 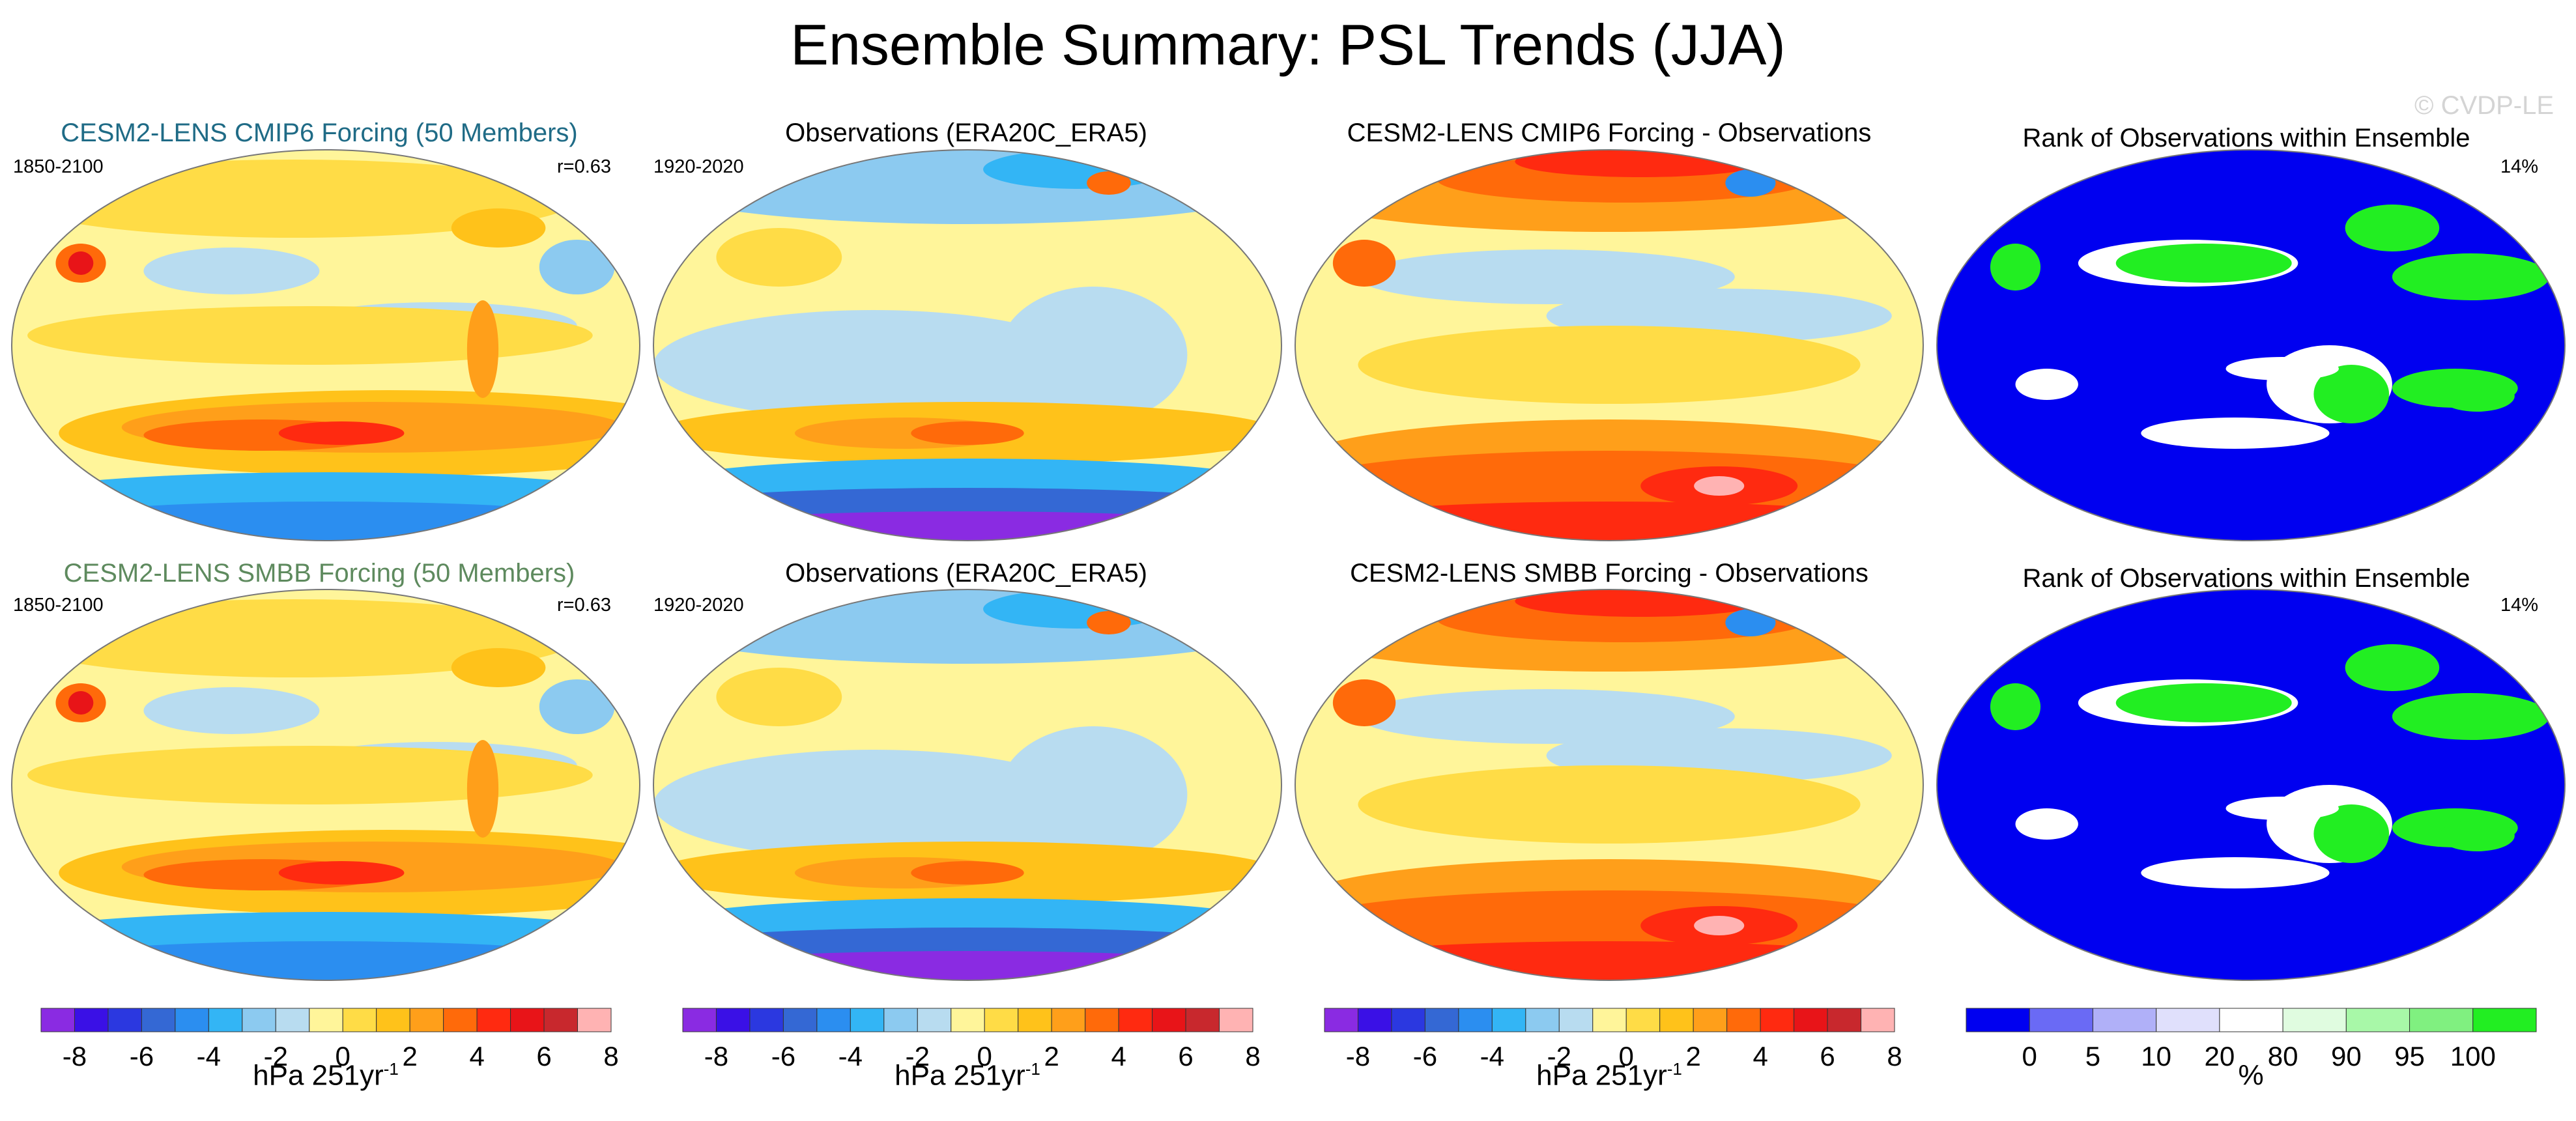 I want to click on map-panel-r2c3, so click(x=1609, y=784).